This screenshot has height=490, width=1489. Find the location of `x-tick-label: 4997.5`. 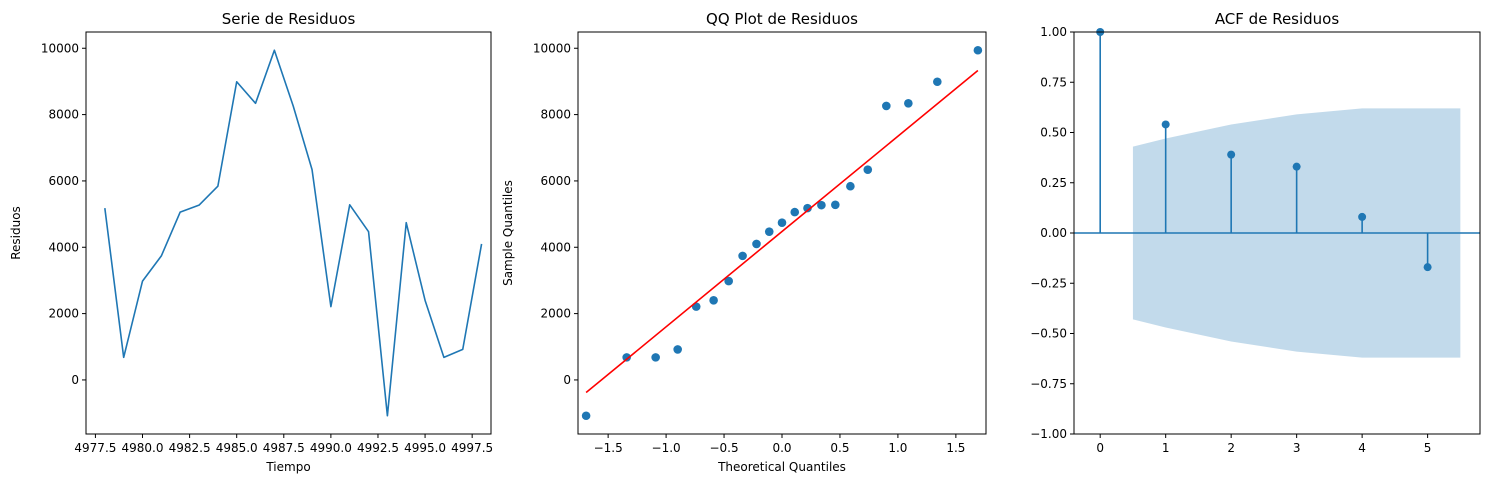

x-tick-label: 4997.5 is located at coordinates (472, 448).